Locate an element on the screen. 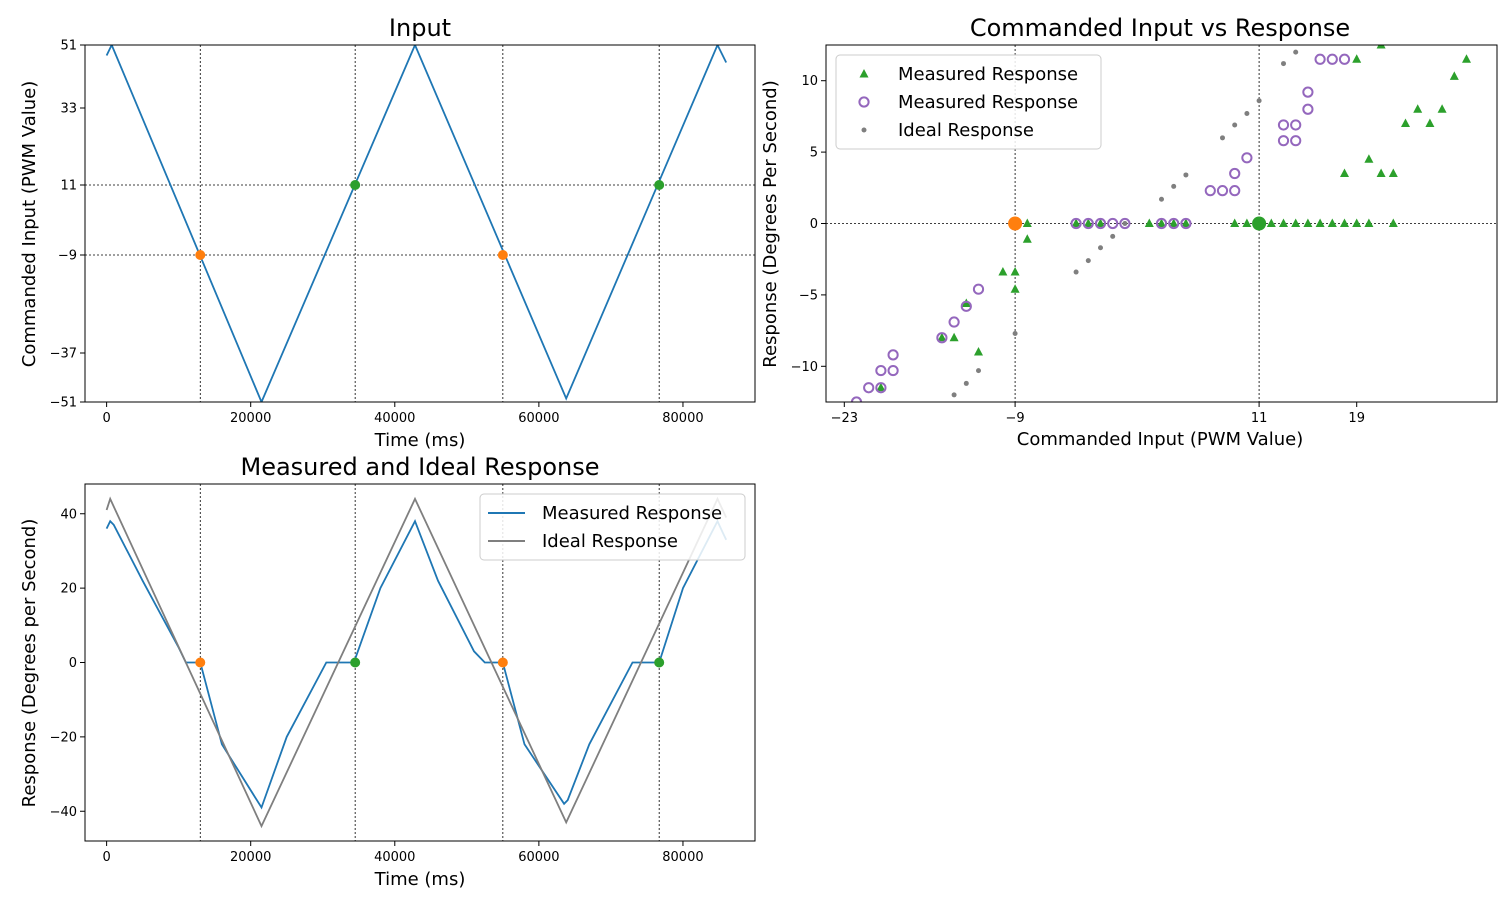 This screenshot has height=909, width=1512. legend-box is located at coordinates (968, 102).